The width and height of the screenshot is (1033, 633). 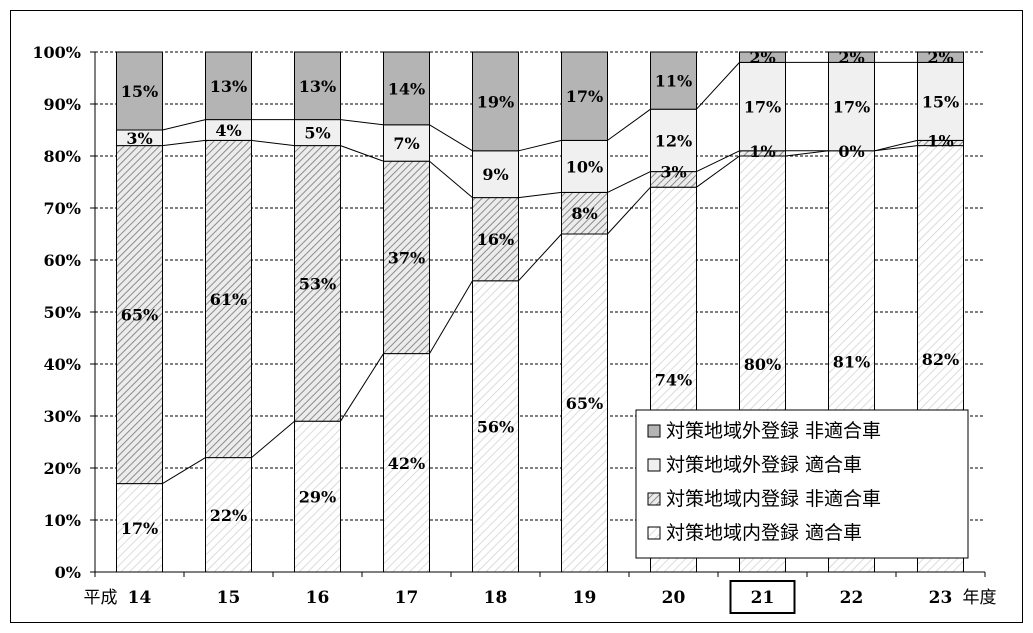 What do you see at coordinates (68, 572) in the screenshot?
I see `y-tick-label: 0%` at bounding box center [68, 572].